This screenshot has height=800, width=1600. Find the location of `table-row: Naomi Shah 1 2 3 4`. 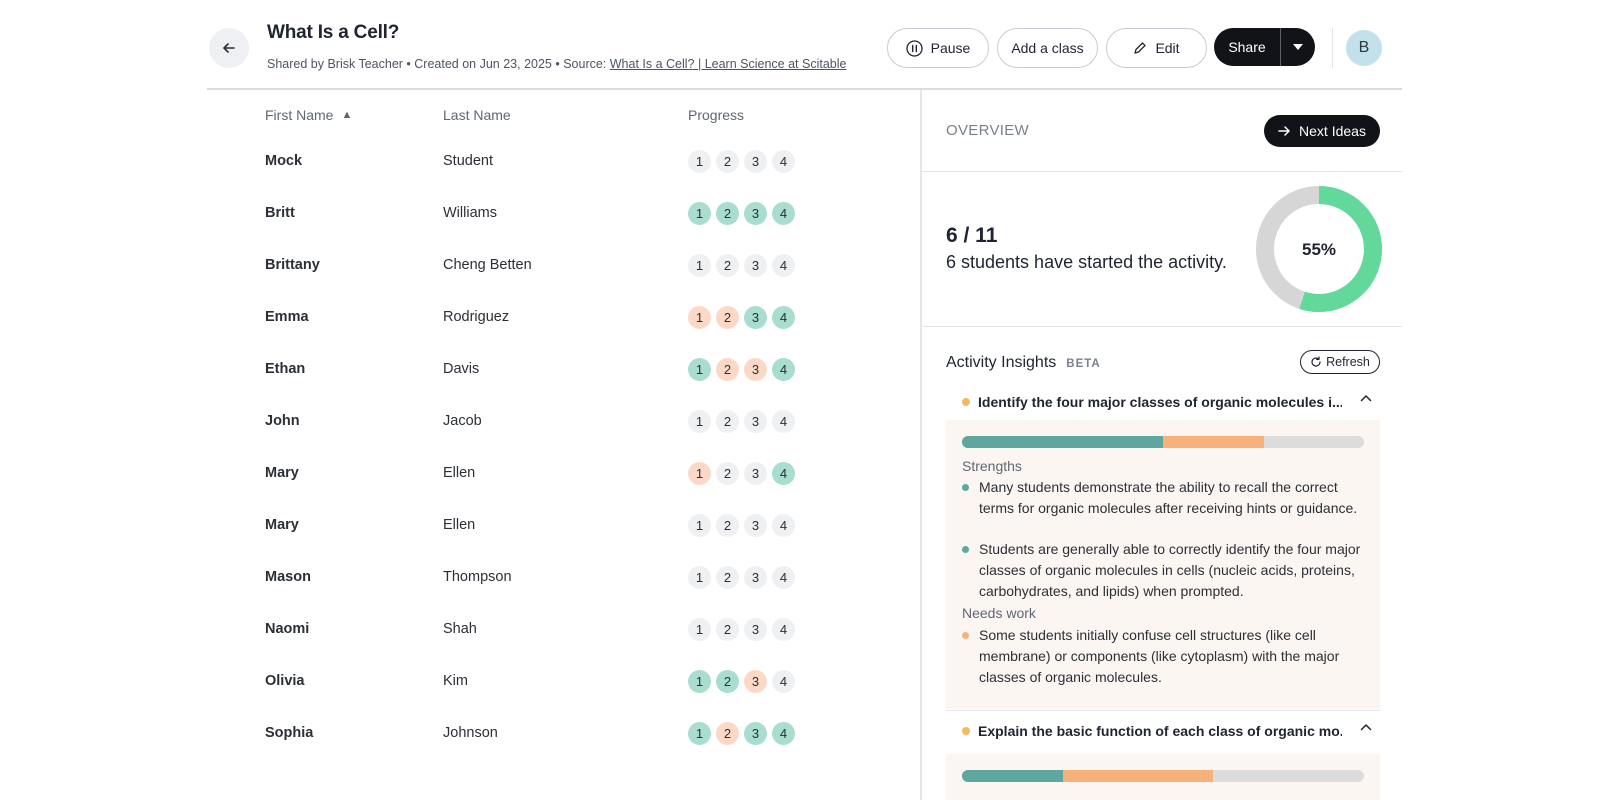

table-row: Naomi Shah 1 2 3 4 is located at coordinates (563, 630).